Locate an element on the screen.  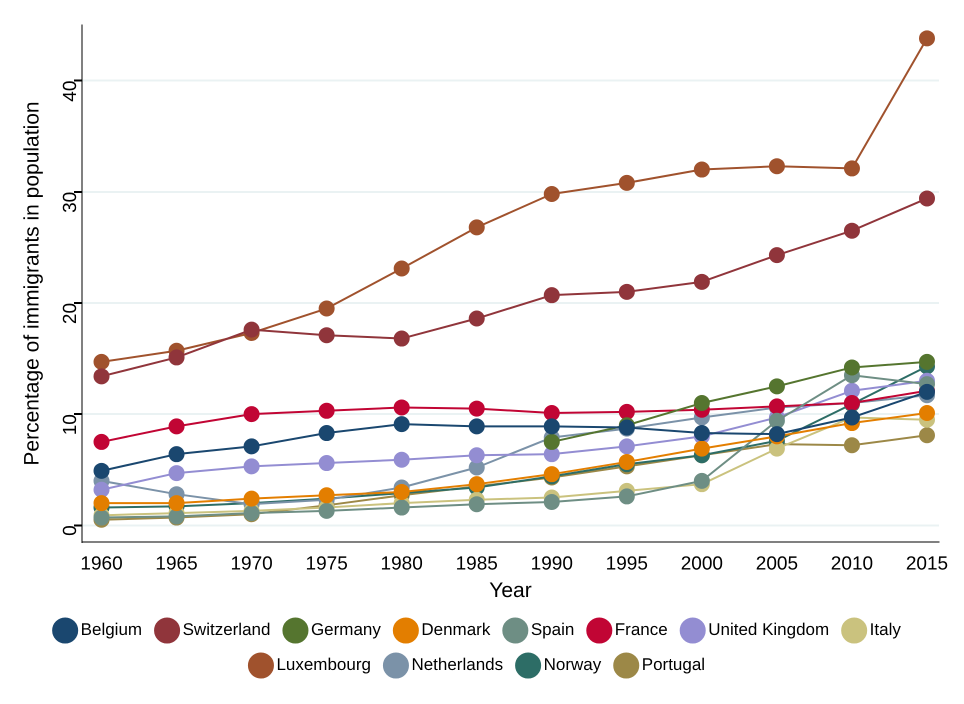
x-tick-label: 1980 is located at coordinates (401, 564).